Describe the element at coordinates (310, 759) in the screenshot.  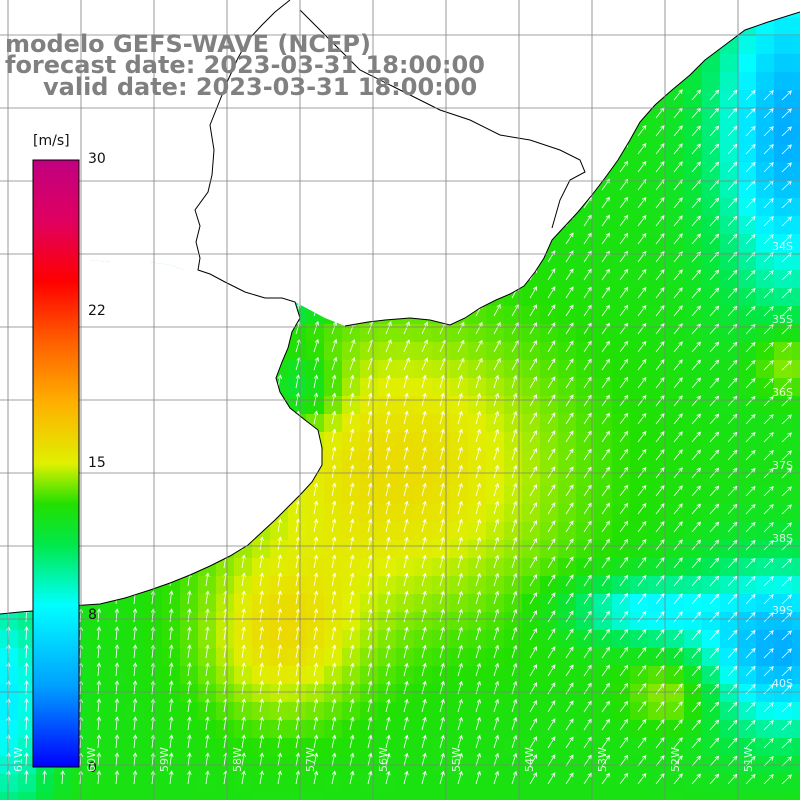
I see `lon-label-57w: 57W` at that location.